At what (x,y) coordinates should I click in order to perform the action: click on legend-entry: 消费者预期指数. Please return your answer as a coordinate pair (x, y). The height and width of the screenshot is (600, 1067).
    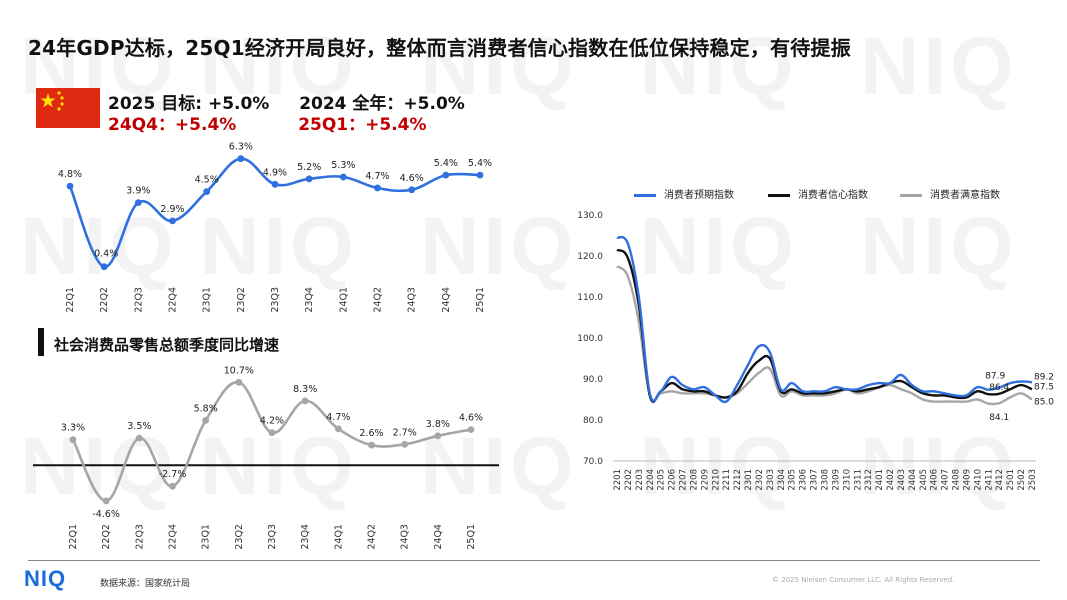
    Looking at the image, I should click on (684, 193).